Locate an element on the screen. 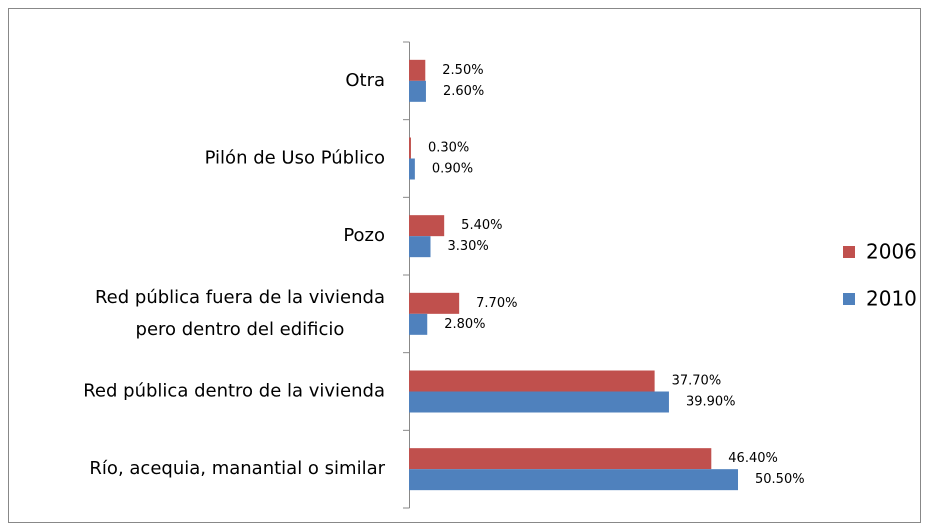 Image resolution: width=929 pixels, height=531 pixels. category-label: Pilón de Uso Público is located at coordinates (295, 158).